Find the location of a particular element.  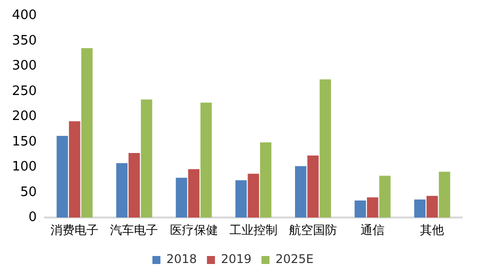

y-tick-label: 150 is located at coordinates (24, 142).